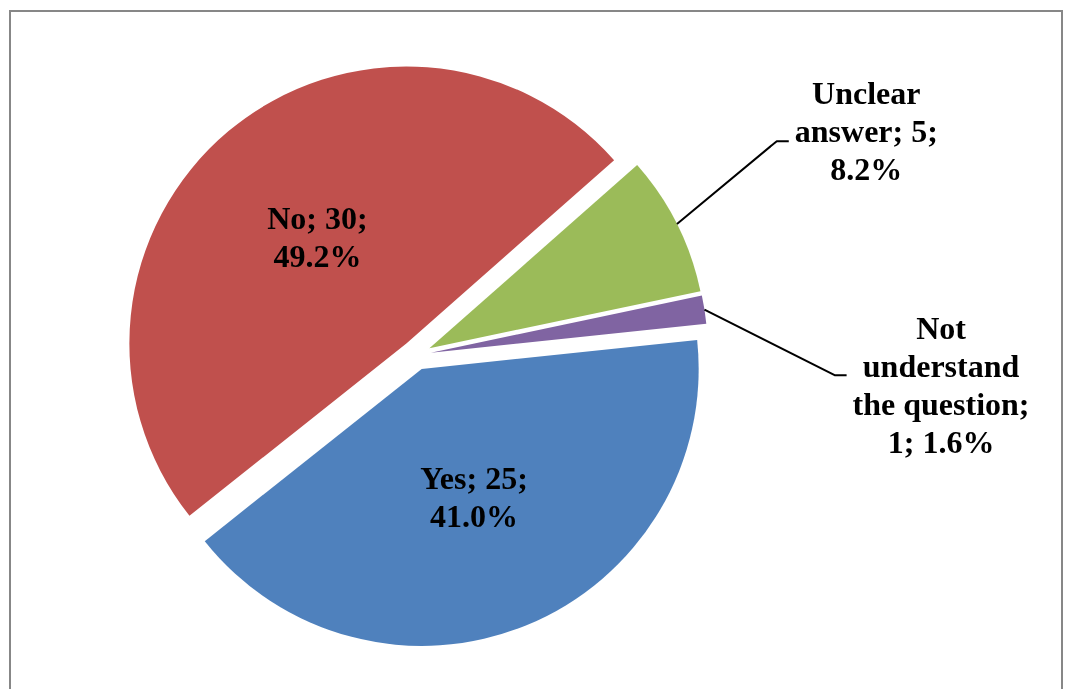  Describe the element at coordinates (941, 385) in the screenshot. I see `data-label: Not understand the question; 1; 1.6%` at that location.